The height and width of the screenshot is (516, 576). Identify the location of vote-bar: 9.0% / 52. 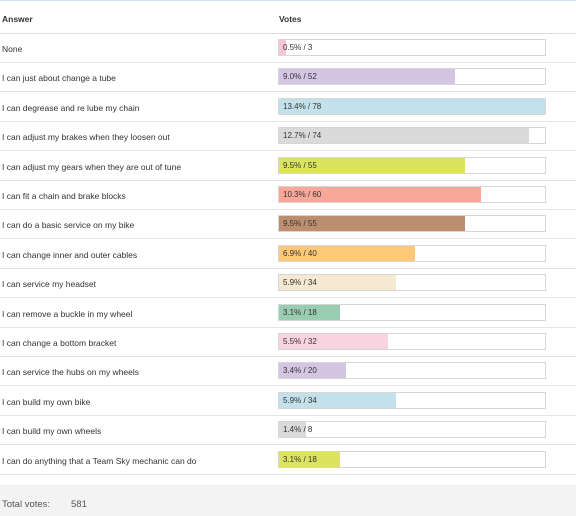
(412, 77).